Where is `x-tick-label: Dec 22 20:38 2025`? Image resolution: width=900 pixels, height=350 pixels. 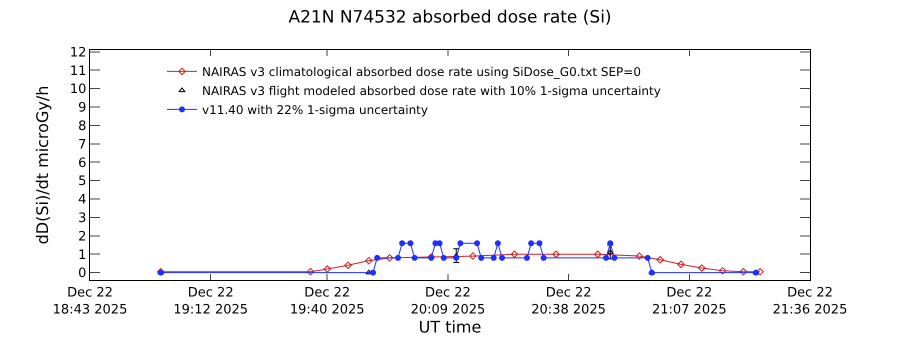 x-tick-label: Dec 22 20:38 2025 is located at coordinates (568, 302).